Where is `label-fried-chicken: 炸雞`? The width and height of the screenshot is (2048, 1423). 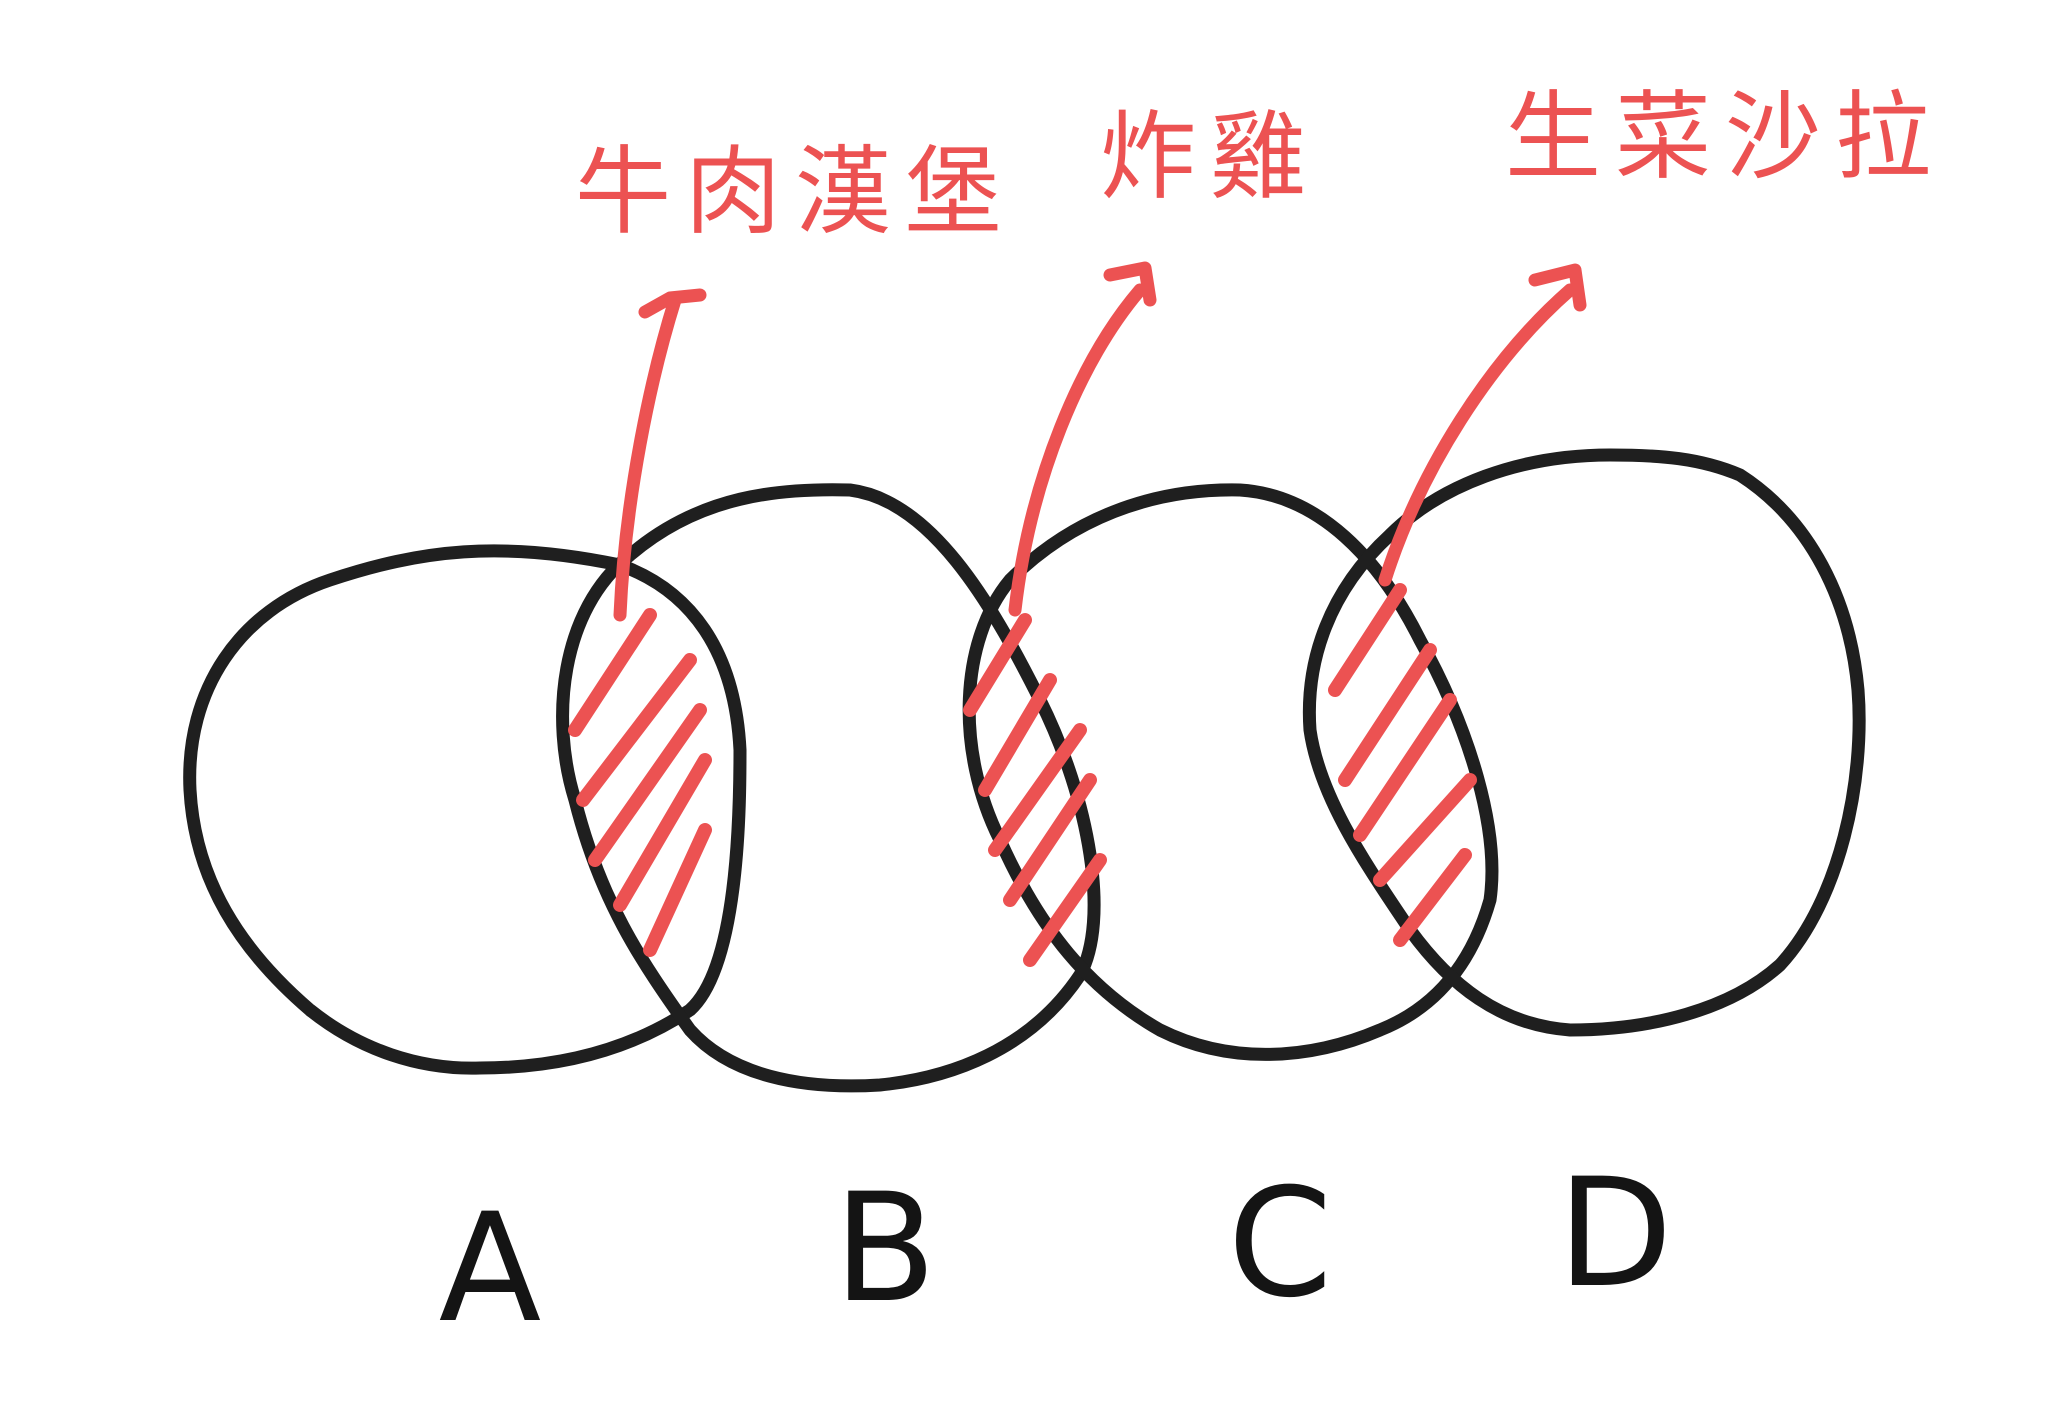
label-fried-chicken: 炸雞 is located at coordinates (1210, 157).